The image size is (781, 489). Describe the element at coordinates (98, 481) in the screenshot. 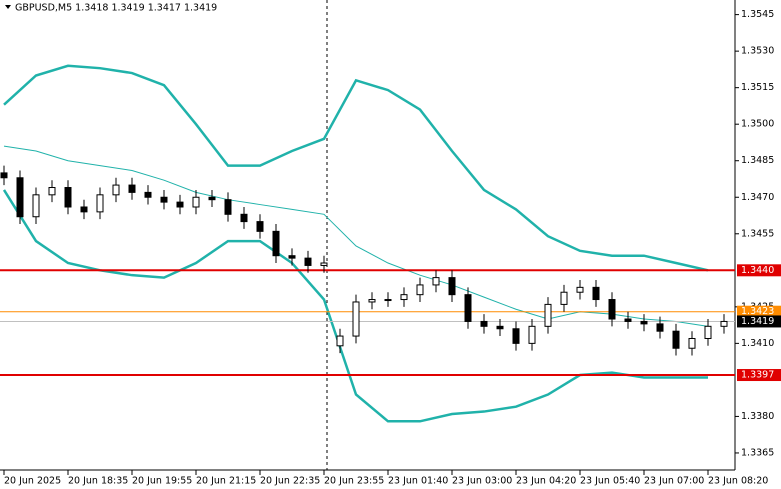

I see `x-tick-label: 20 Jun 18:35` at that location.